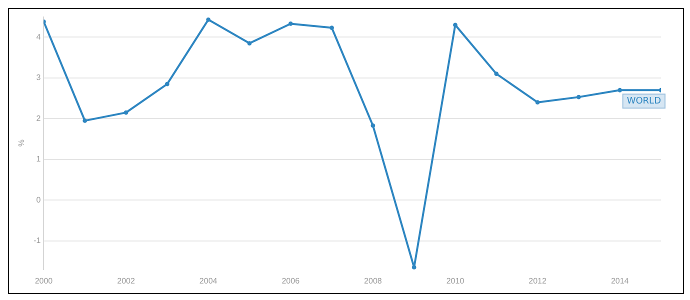  Describe the element at coordinates (21, 143) in the screenshot. I see `y-axis-title: %` at that location.